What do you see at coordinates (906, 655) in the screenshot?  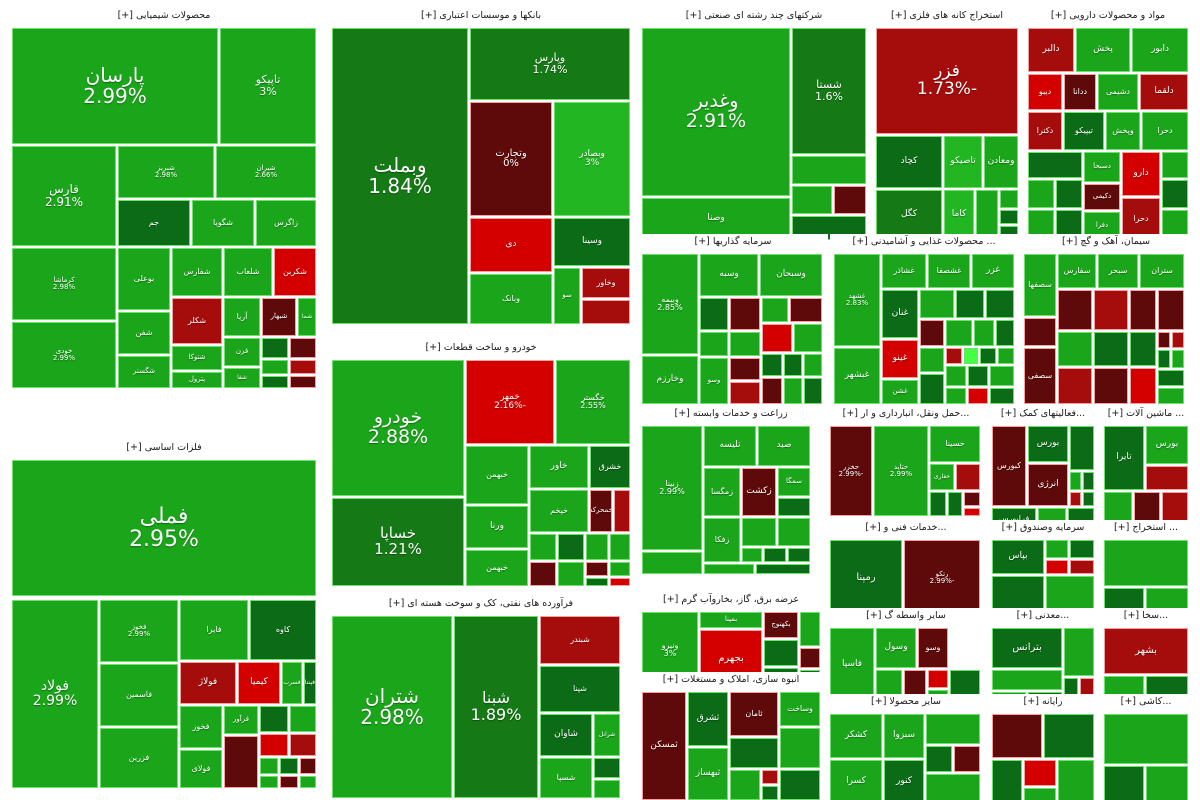 I see `sector-group: سایر واسطه گ [+] فاسپا وسول وسو` at bounding box center [906, 655].